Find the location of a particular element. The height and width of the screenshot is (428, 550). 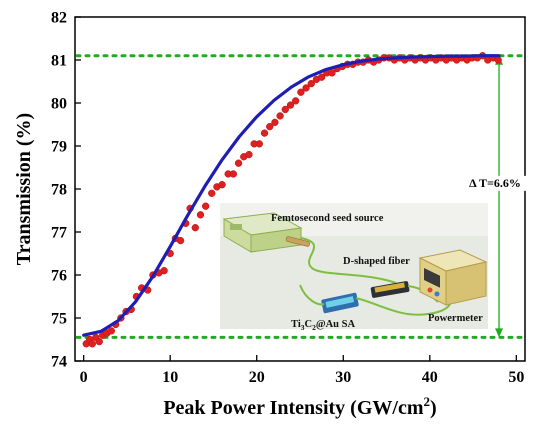

y-tick-label: 82 is located at coordinates (59, 18).